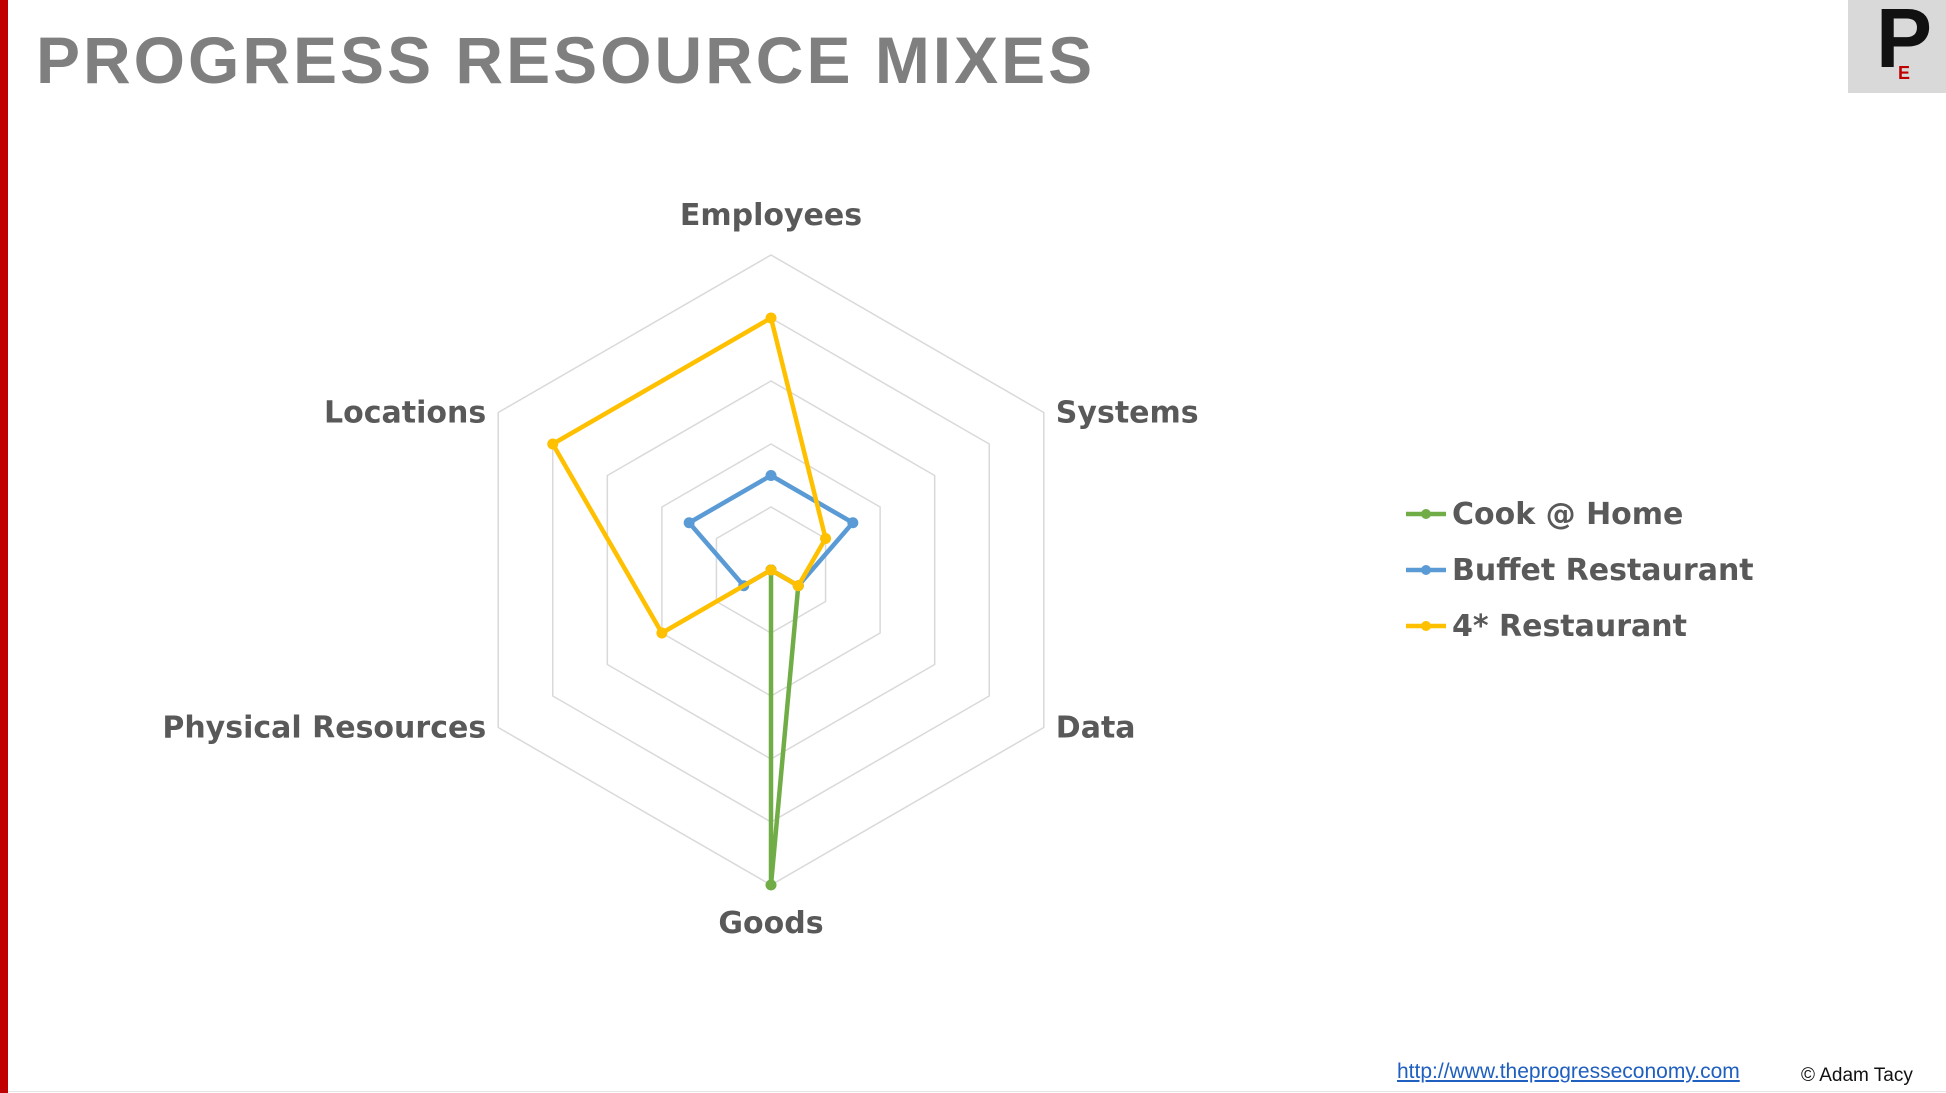  I want to click on legend-label-0: Cook @ Home, so click(1568, 514).